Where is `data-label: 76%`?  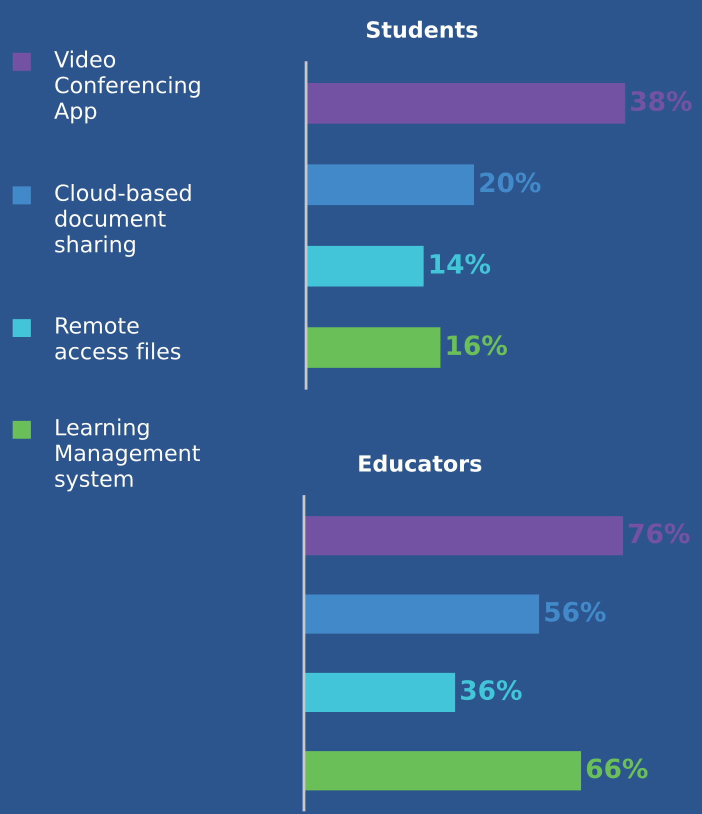 data-label: 76% is located at coordinates (659, 533).